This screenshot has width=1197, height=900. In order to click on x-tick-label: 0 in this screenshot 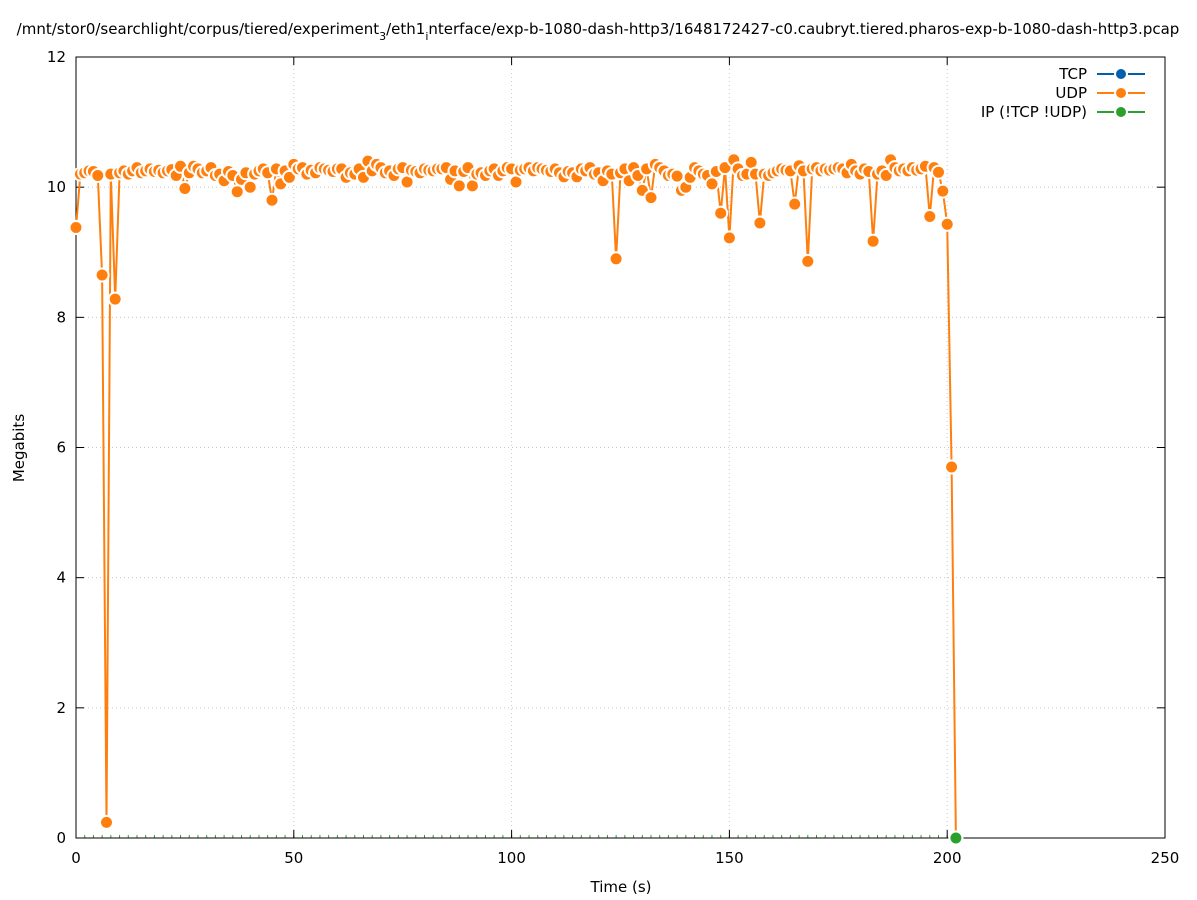, I will do `click(76, 858)`.